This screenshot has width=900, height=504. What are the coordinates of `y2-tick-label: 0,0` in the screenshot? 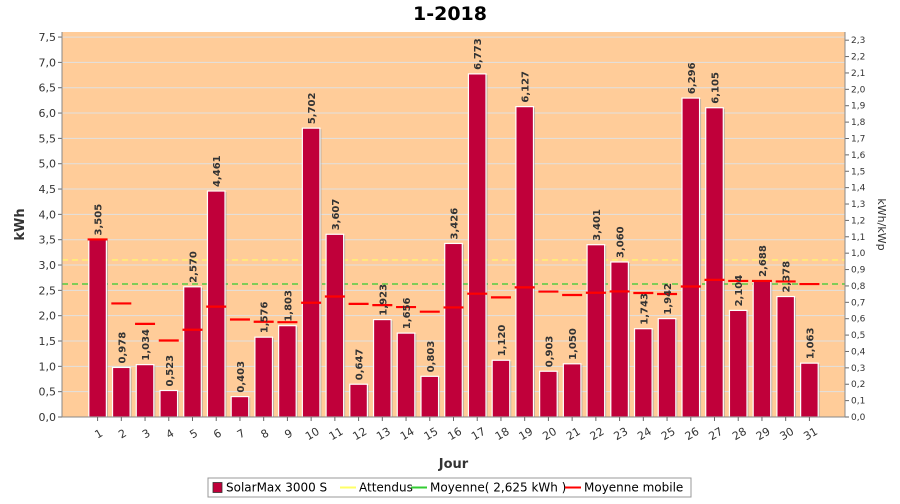 It's located at (858, 418).